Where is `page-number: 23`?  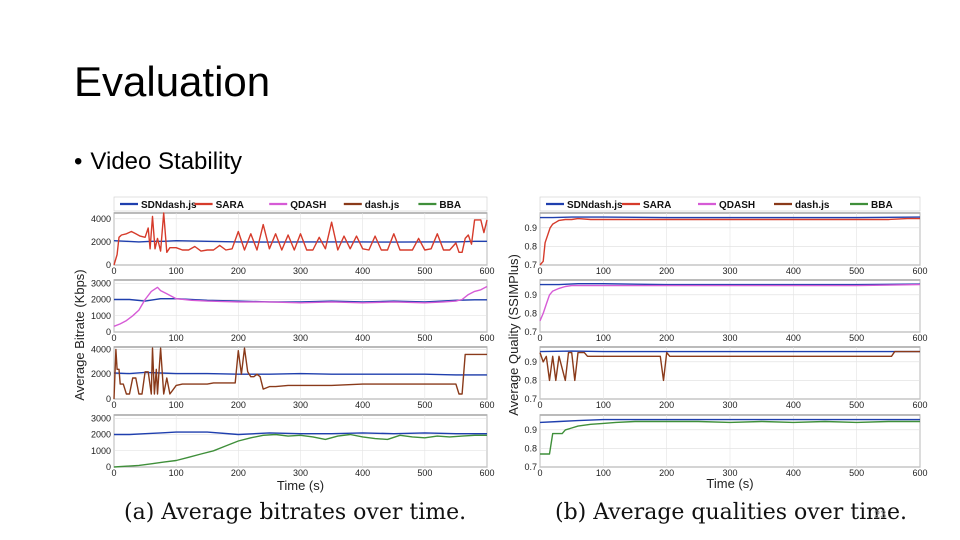 page-number: 23 is located at coordinates (880, 515).